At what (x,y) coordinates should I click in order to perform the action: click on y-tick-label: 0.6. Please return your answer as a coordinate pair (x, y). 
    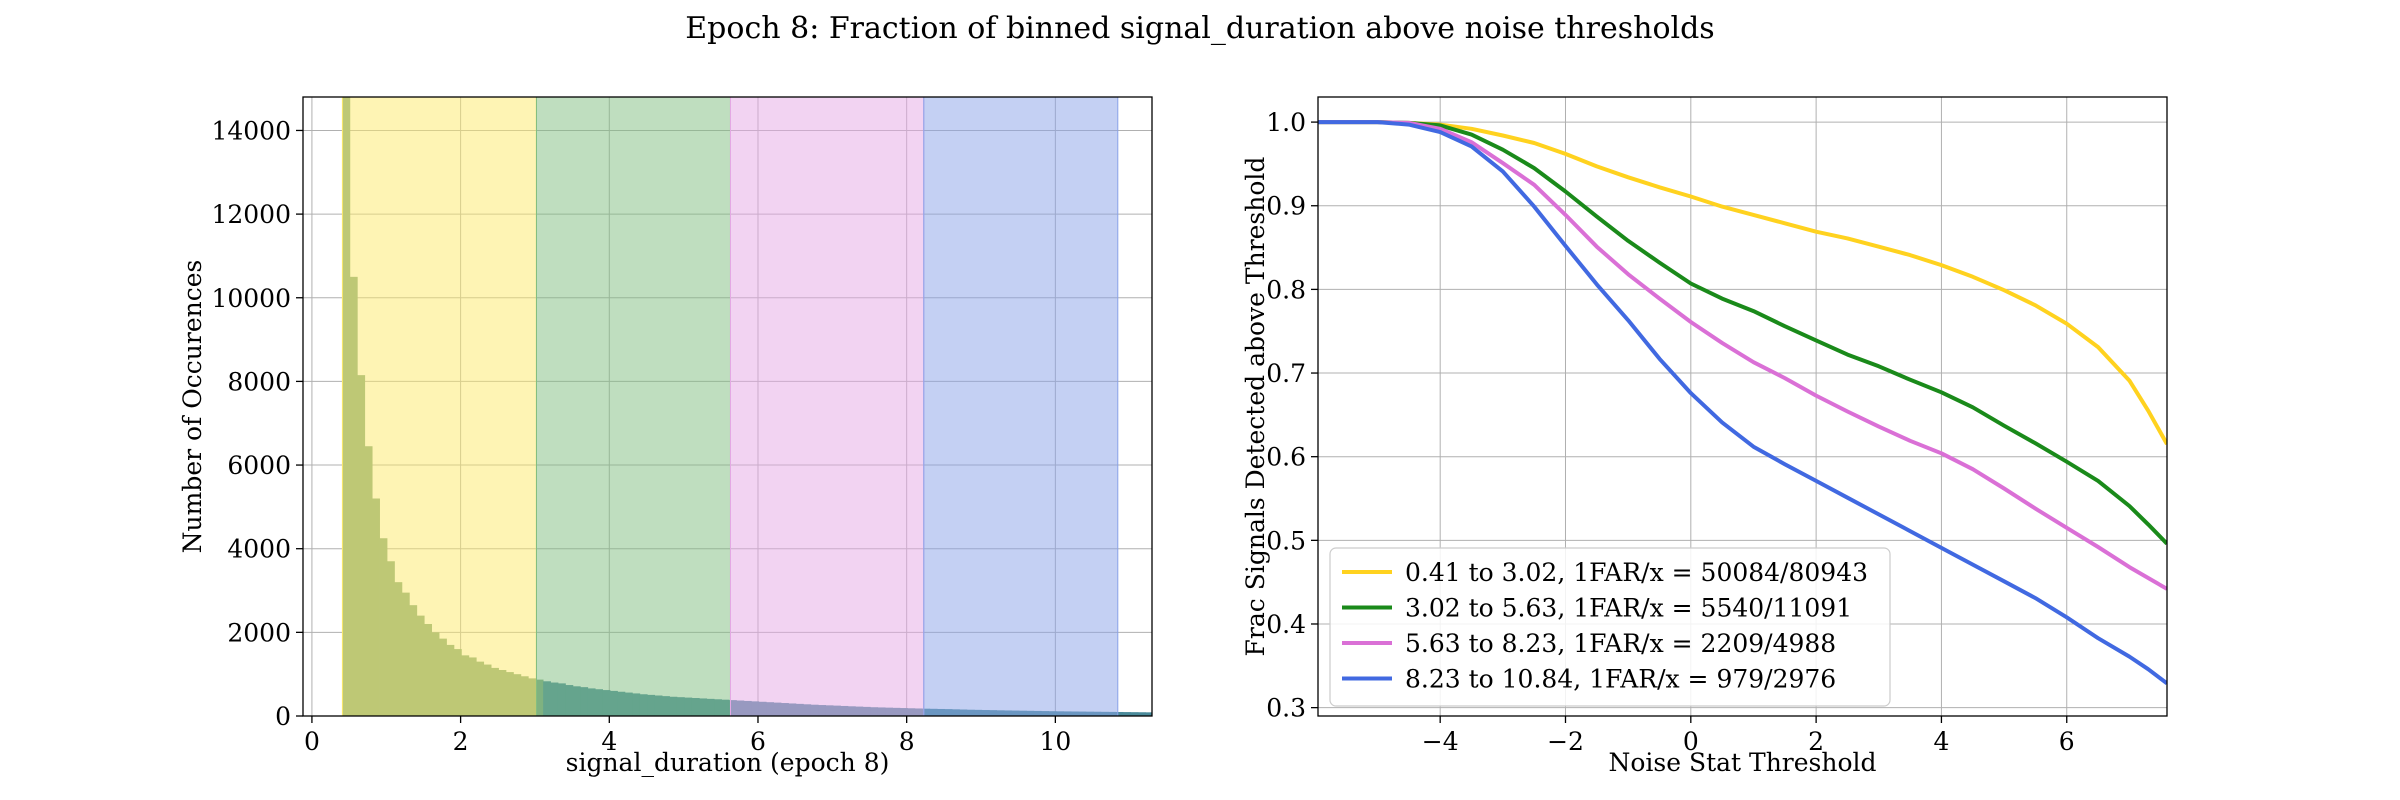
    Looking at the image, I should click on (1286, 457).